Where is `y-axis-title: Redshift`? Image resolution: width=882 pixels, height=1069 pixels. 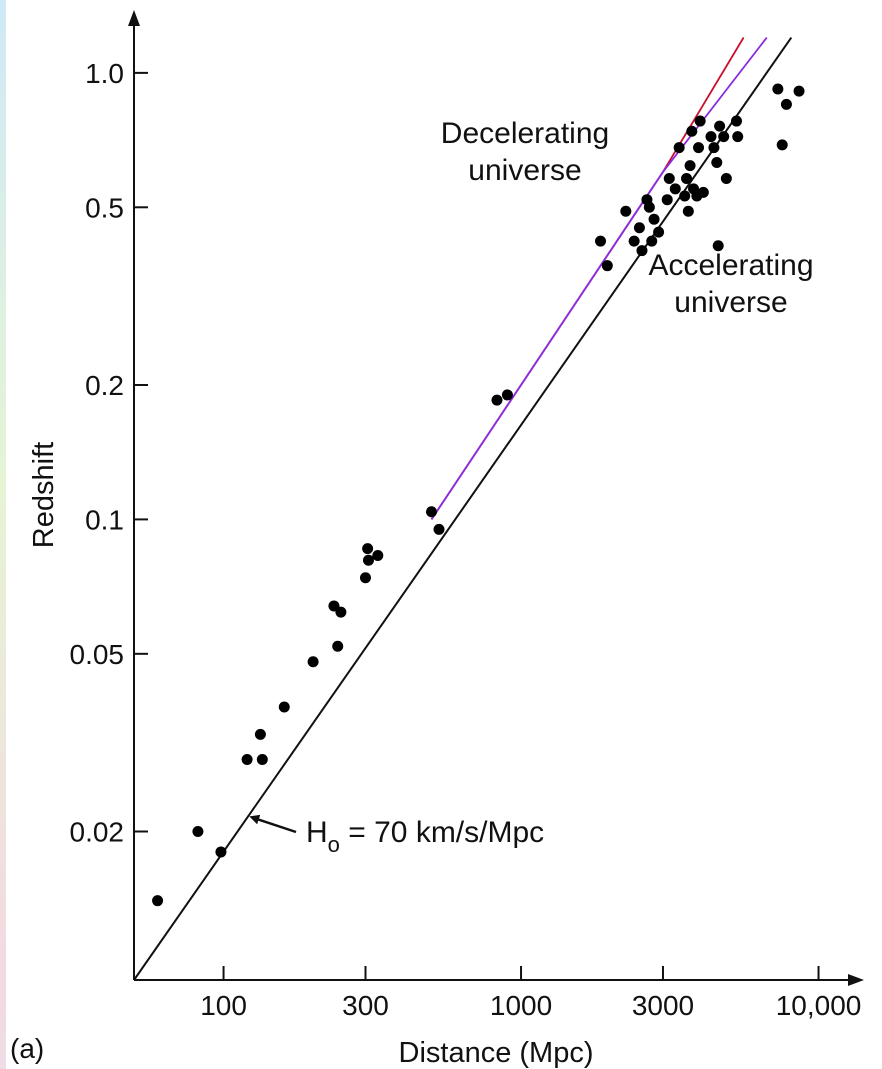
y-axis-title: Redshift is located at coordinates (44, 495).